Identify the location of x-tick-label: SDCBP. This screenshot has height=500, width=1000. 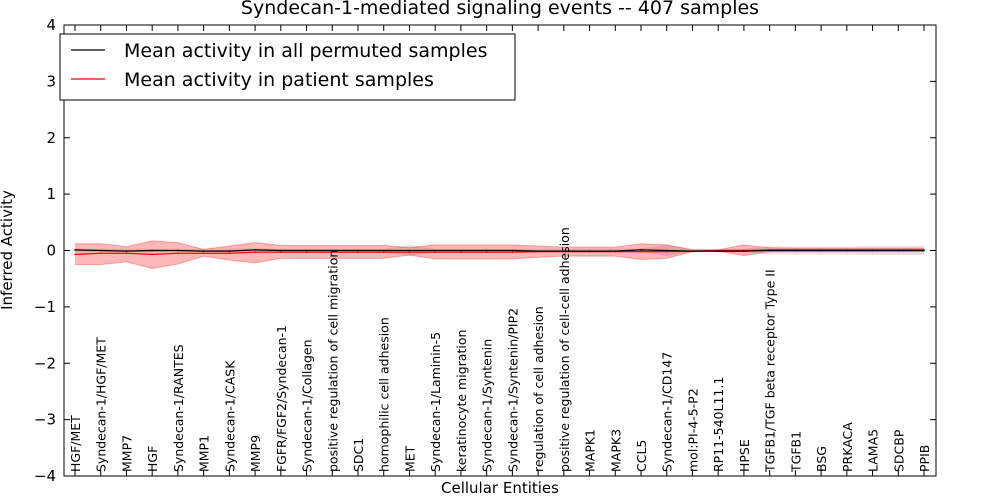
(898, 450).